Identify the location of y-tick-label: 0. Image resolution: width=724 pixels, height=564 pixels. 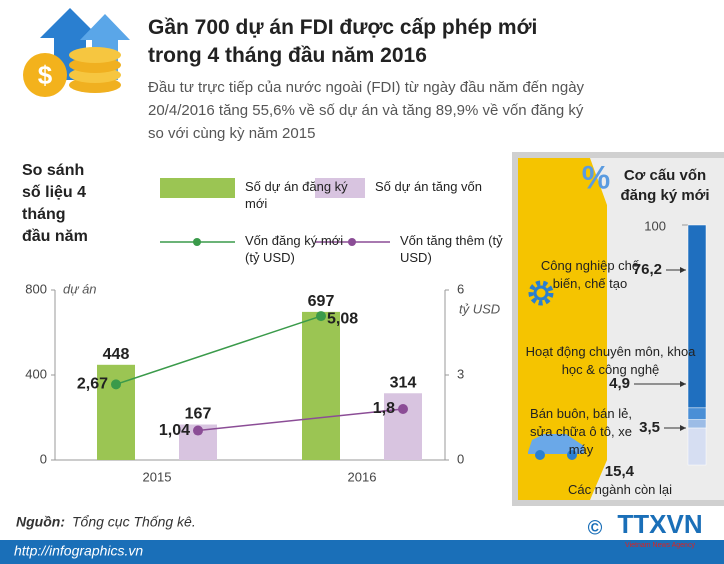
(43, 458).